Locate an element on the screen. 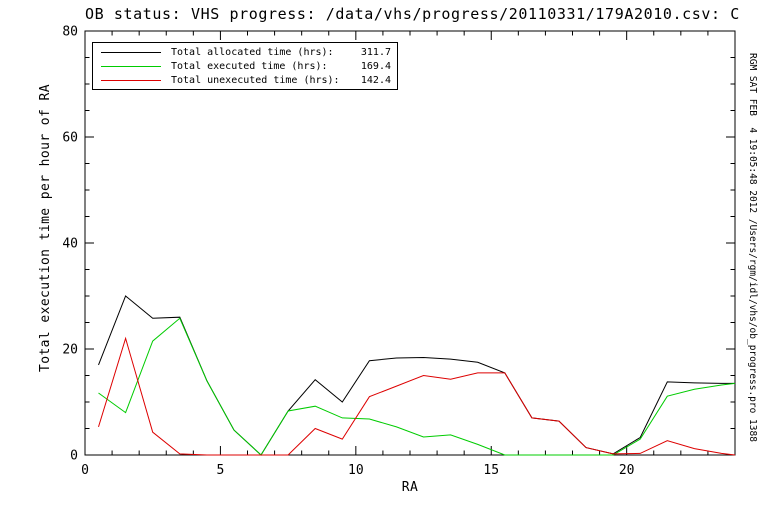 Image resolution: width=768 pixels, height=512 pixels. x-tick-label: 10 is located at coordinates (356, 470).